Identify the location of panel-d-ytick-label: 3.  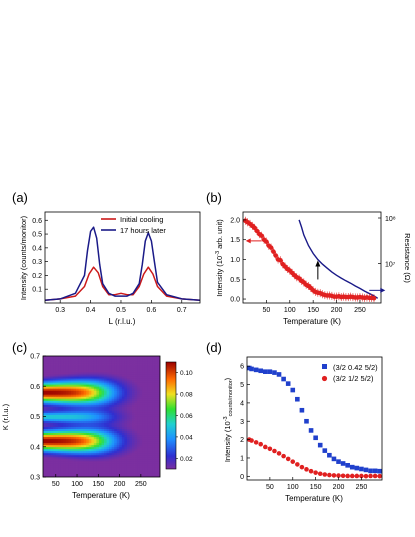
(242, 422).